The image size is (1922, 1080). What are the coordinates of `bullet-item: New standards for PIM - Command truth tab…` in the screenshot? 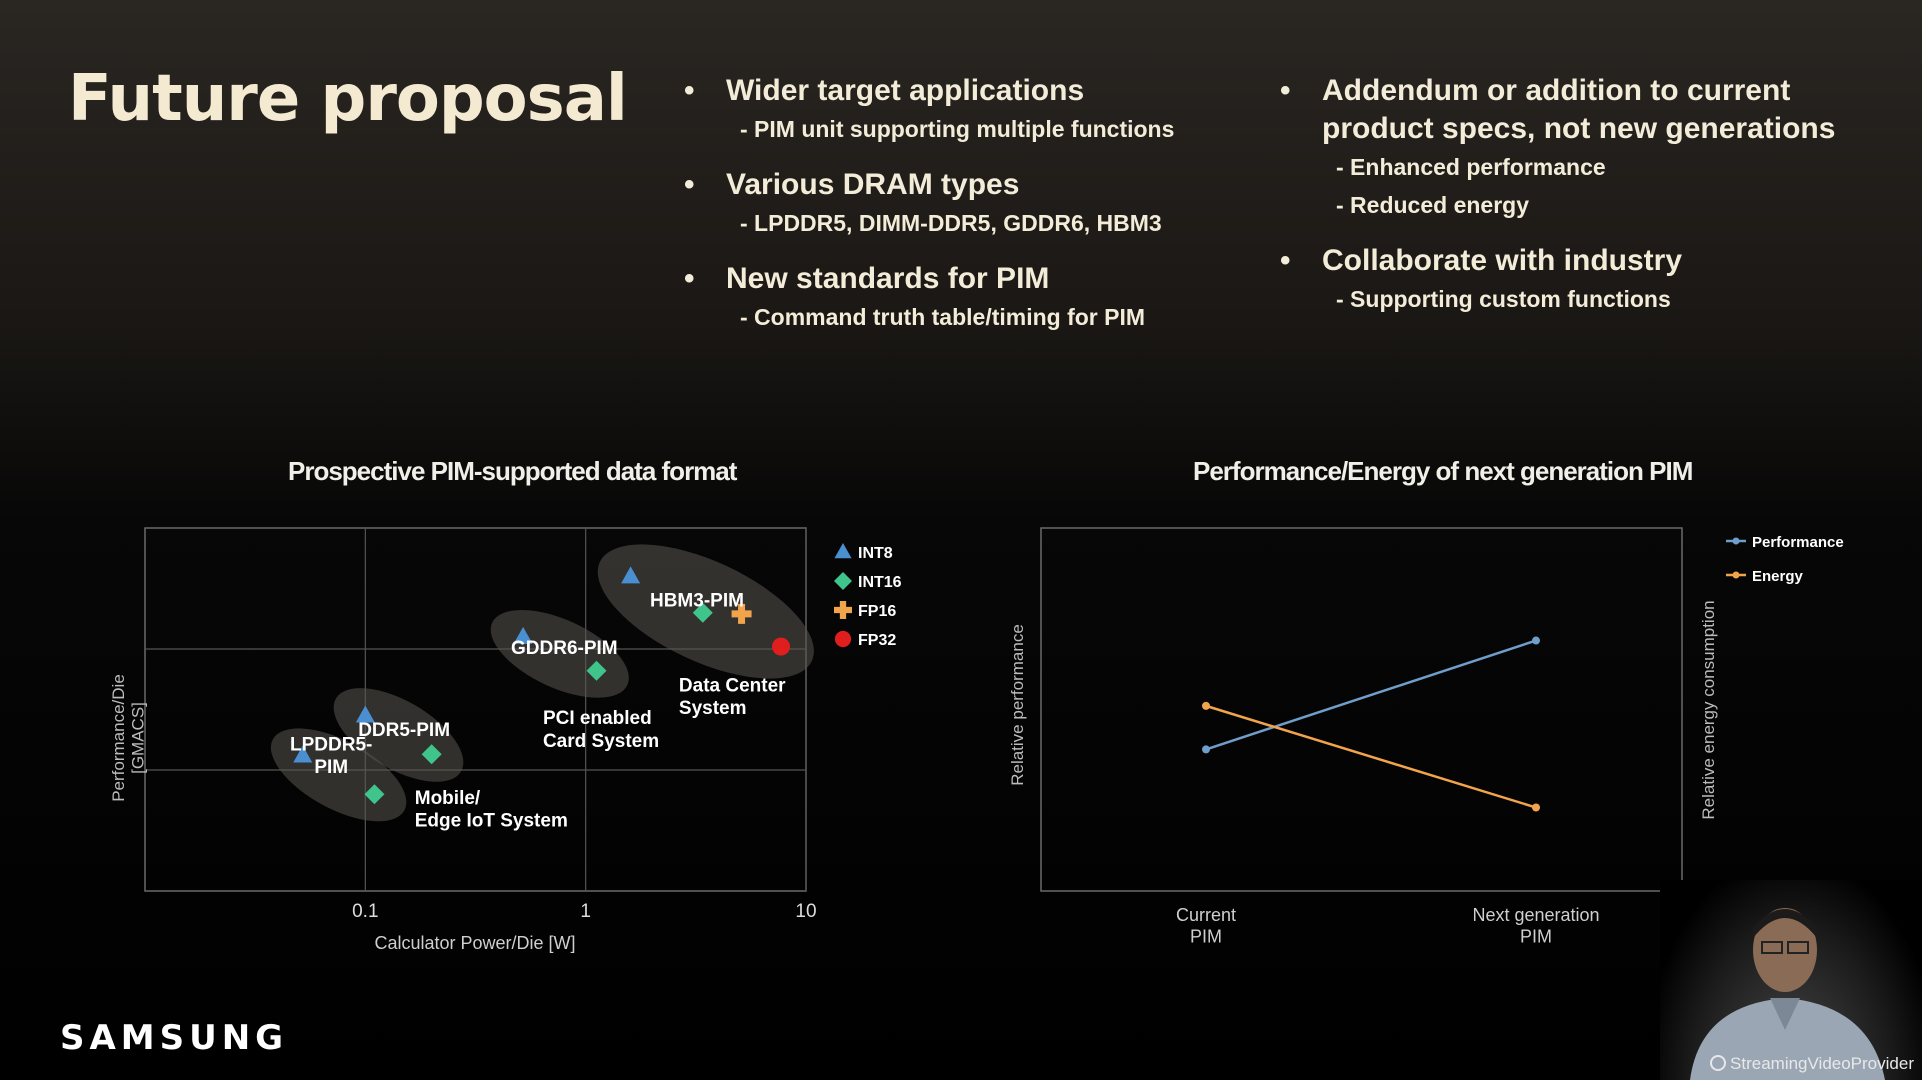 It's located at (984, 298).